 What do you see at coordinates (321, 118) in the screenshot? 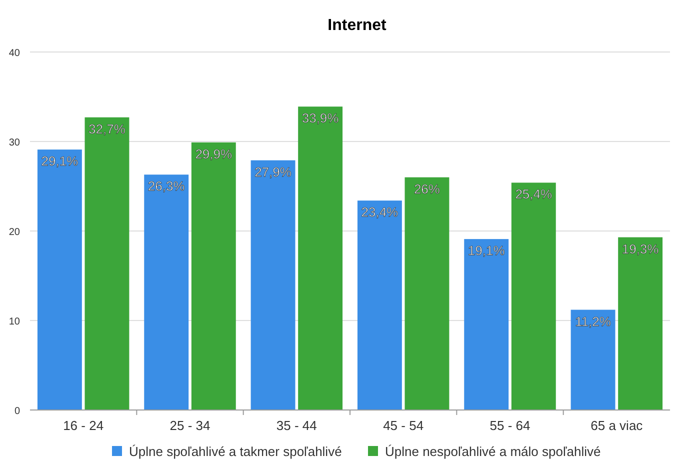
I see `data-label: 33,9%` at bounding box center [321, 118].